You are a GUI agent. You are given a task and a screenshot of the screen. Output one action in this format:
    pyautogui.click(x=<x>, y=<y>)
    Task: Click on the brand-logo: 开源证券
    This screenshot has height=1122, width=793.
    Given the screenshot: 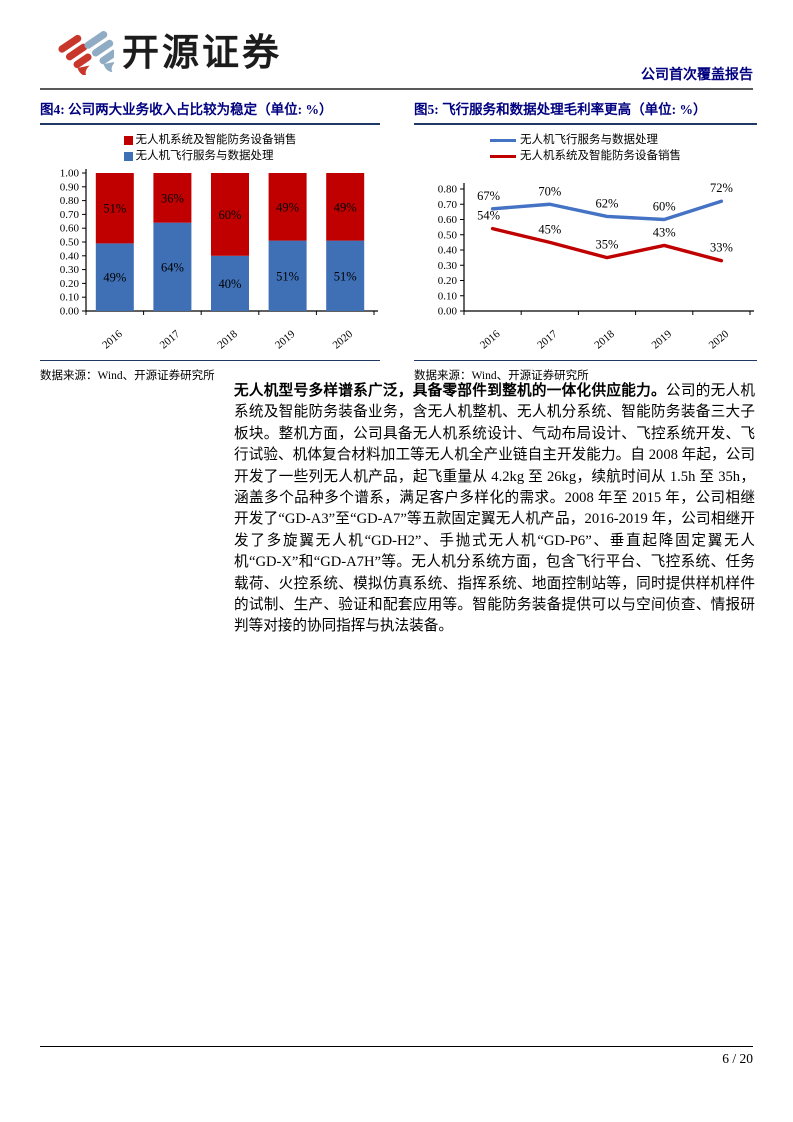 What is the action you would take?
    pyautogui.click(x=169, y=49)
    